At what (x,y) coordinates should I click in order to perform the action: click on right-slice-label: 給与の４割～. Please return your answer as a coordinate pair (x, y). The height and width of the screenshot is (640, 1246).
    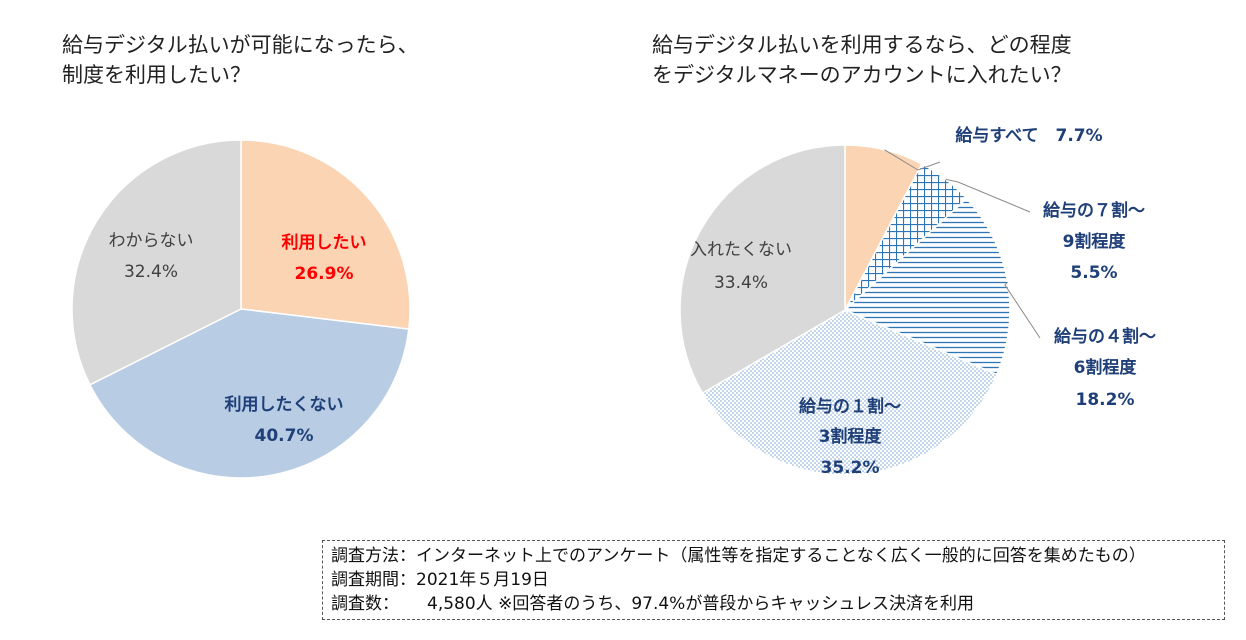
    Looking at the image, I should click on (1105, 336).